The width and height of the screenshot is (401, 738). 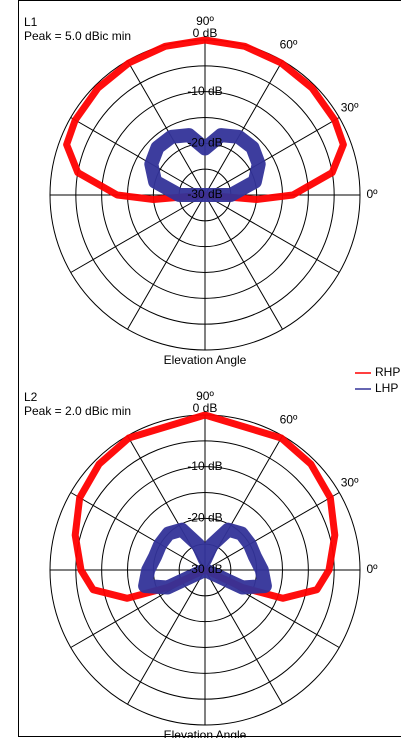 I want to click on chart-subtitle: Peak = 5.0 dBic min, so click(x=77, y=36).